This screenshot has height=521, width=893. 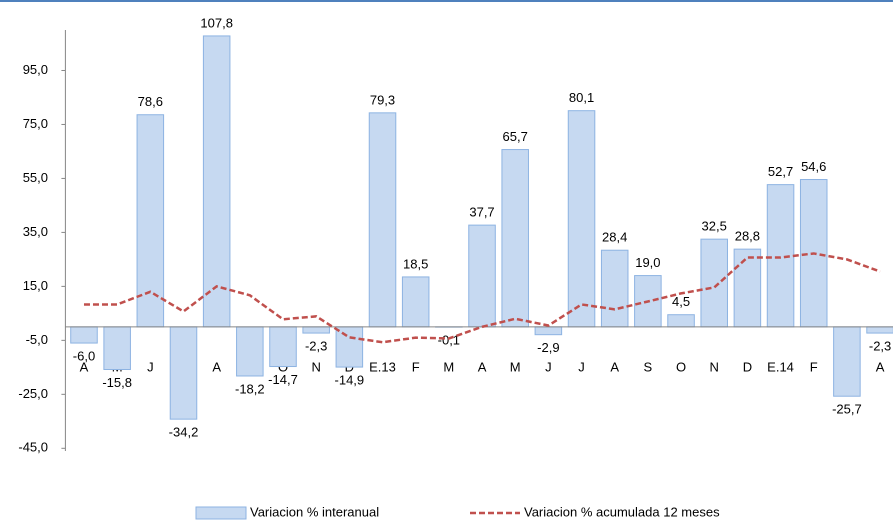 What do you see at coordinates (648, 366) in the screenshot?
I see `x-tick-label: S` at bounding box center [648, 366].